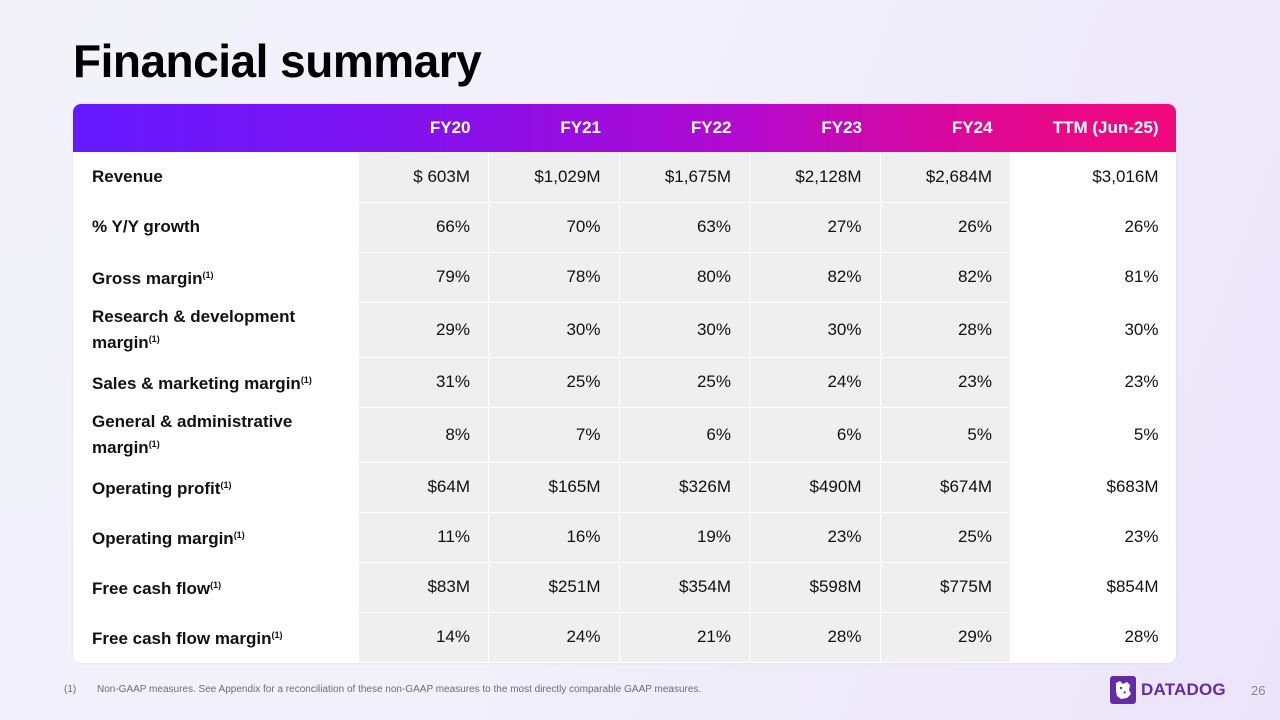 The image size is (1280, 720). I want to click on row-label: Free cash flow margin(1), so click(216, 637).